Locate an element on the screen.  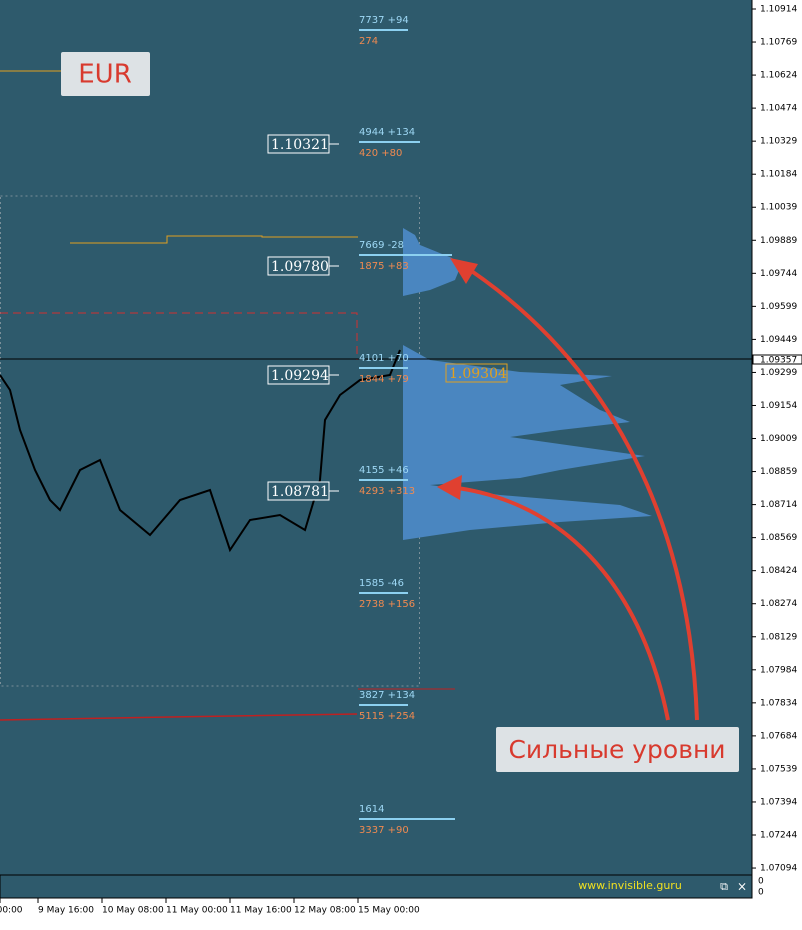
level-delta: 274 is located at coordinates (368, 41).